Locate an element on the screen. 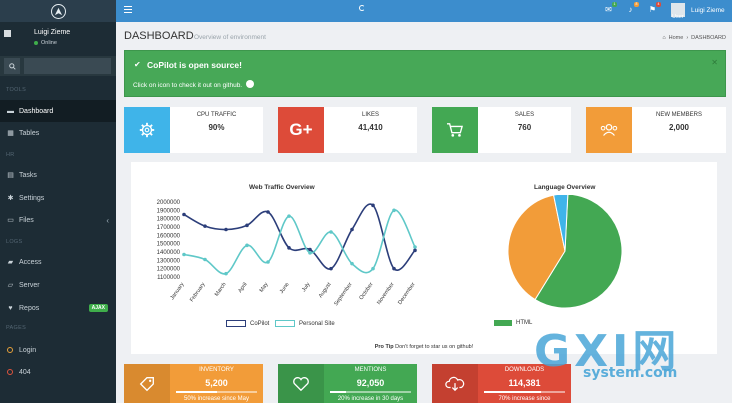 The image size is (732, 403). breadcrumb: ⌂ Home › DASHBOARD is located at coordinates (694, 38).